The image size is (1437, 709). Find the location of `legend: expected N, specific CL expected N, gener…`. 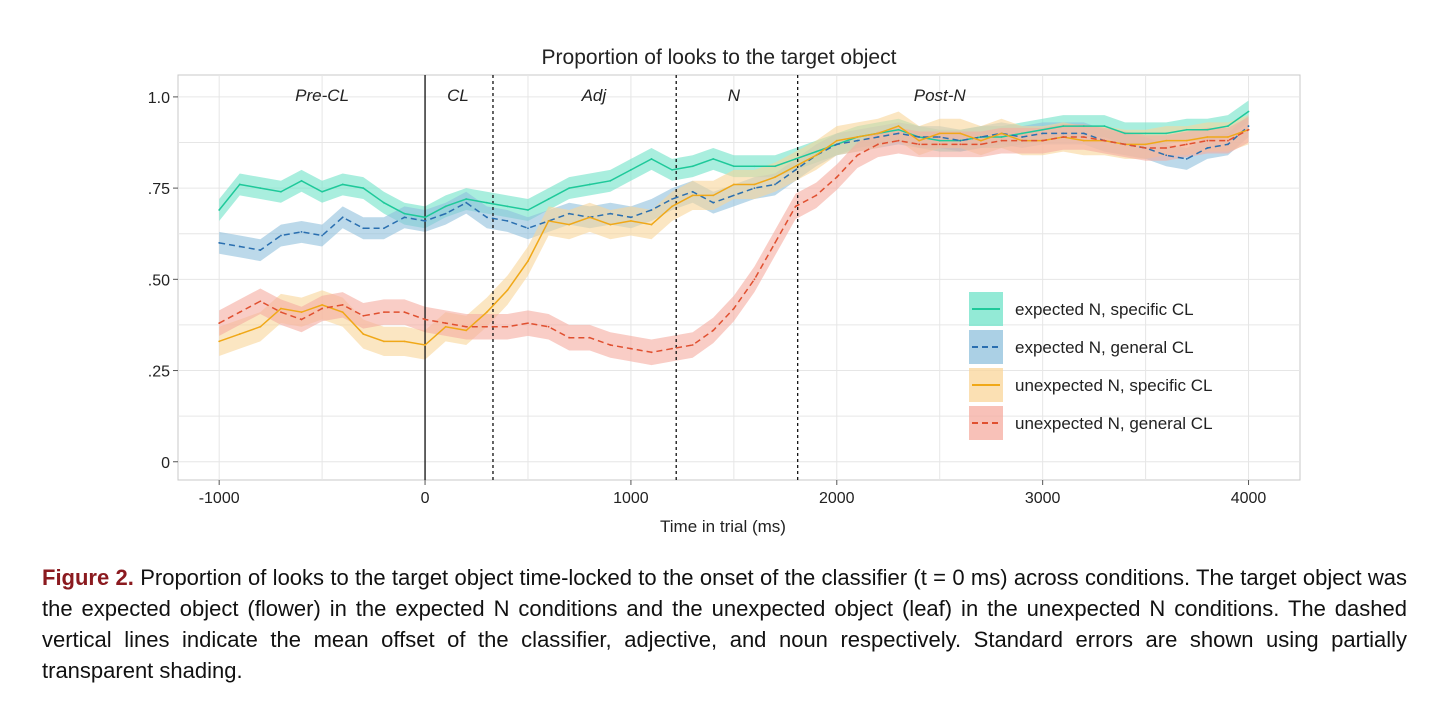

legend: expected N, specific CL expected N, gener… is located at coordinates (1091, 366).